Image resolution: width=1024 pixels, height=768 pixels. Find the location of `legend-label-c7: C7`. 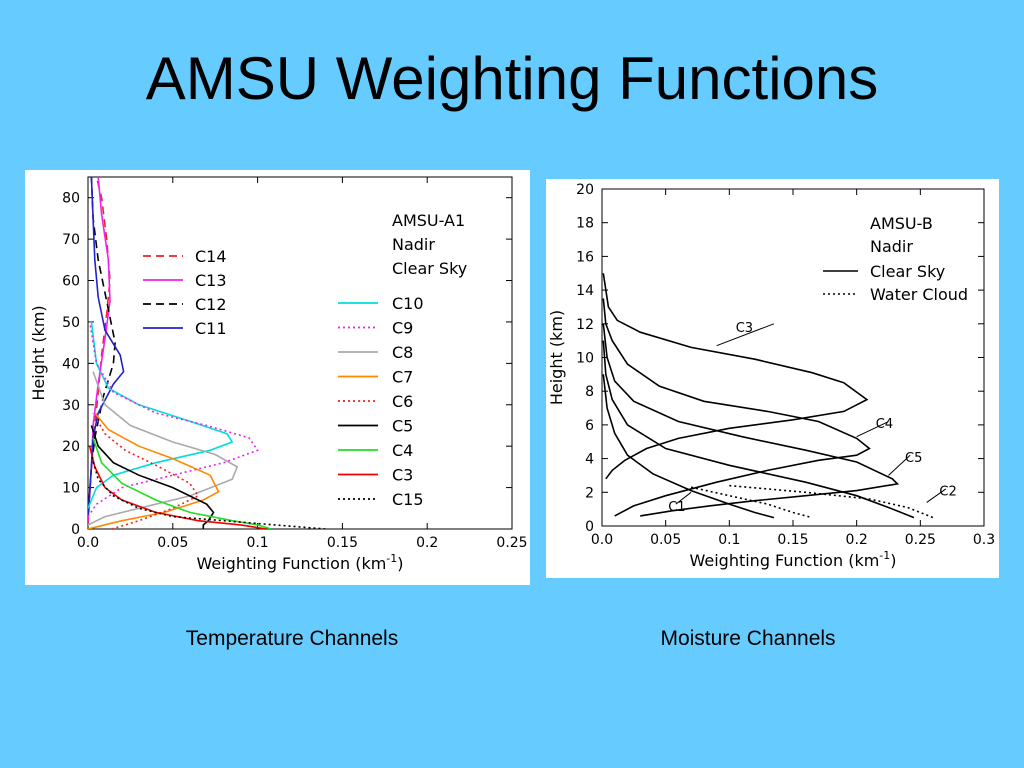

legend-label-c7: C7 is located at coordinates (402, 377).